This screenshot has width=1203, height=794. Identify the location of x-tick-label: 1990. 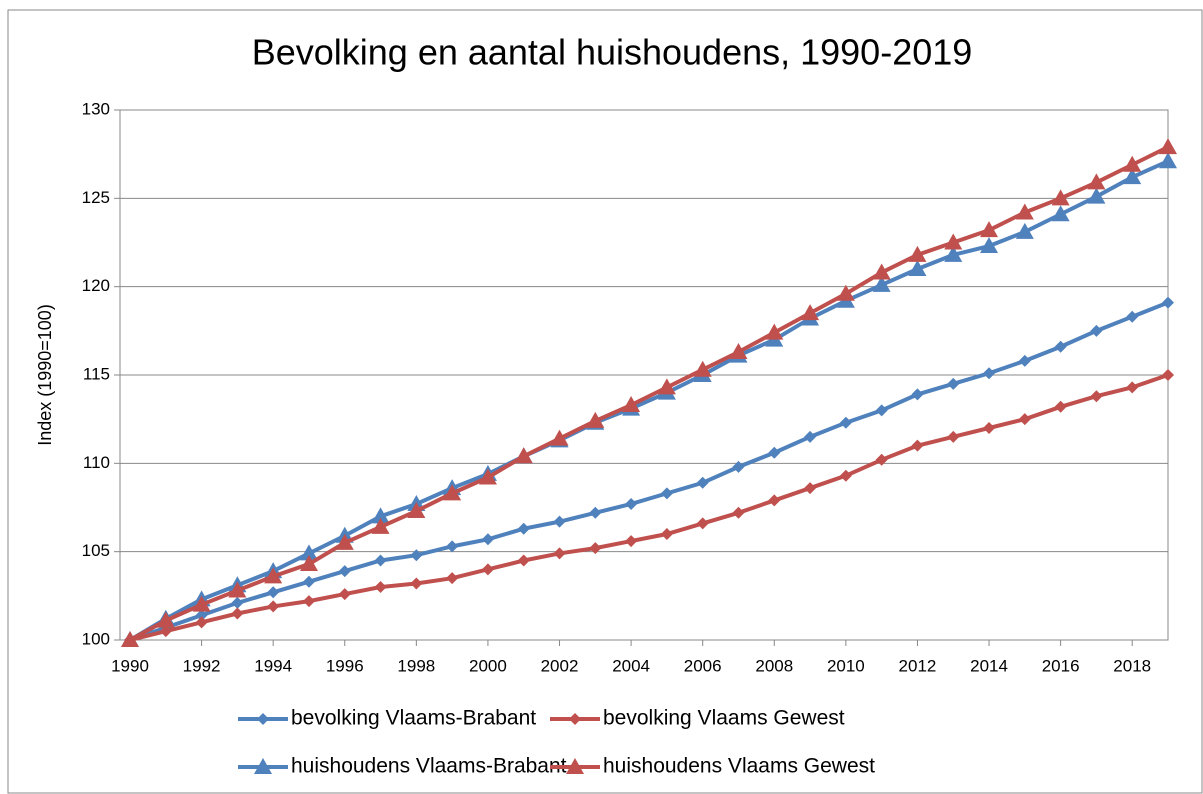
(130, 665).